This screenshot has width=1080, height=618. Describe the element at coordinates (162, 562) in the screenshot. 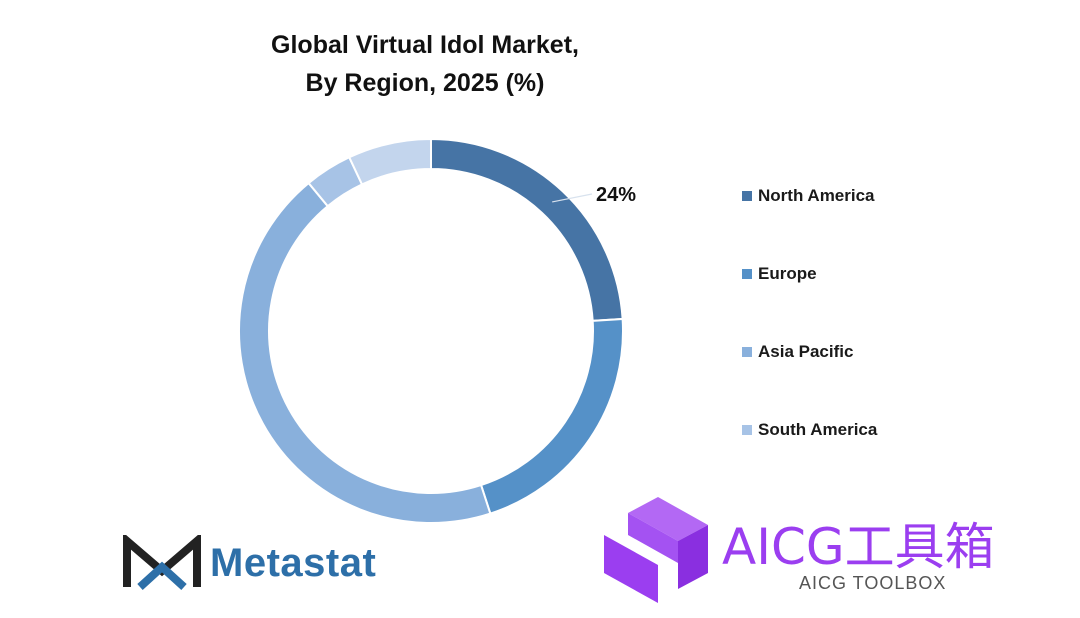

I see `metastat-m-icon` at that location.